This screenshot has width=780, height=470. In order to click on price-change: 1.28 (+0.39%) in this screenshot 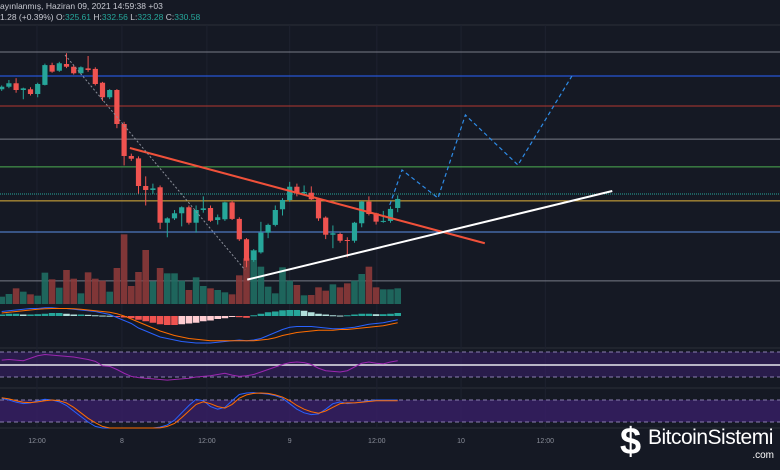, I will do `click(27, 17)`.